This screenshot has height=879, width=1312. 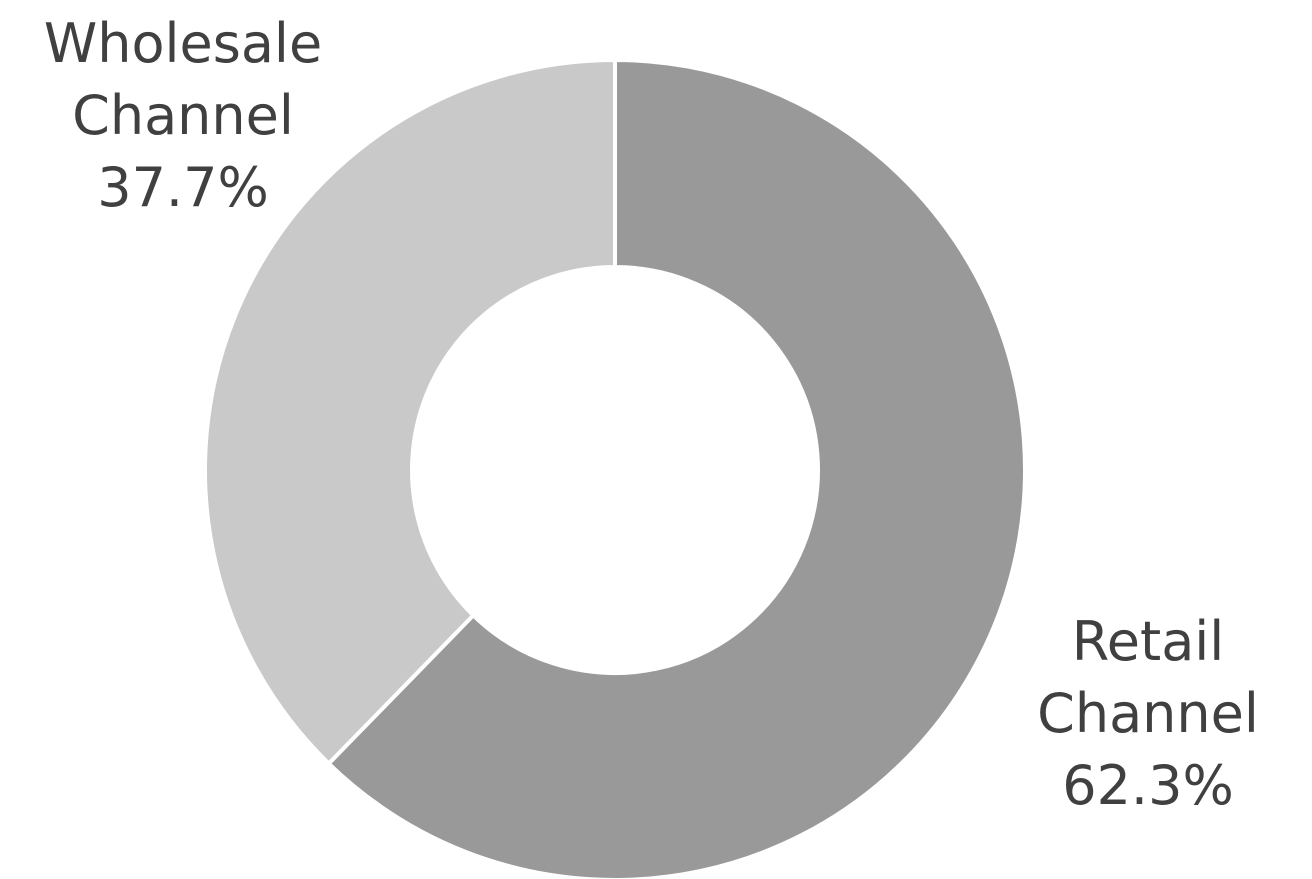 I want to click on slice-label-line: Retail, so click(x=1148, y=641).